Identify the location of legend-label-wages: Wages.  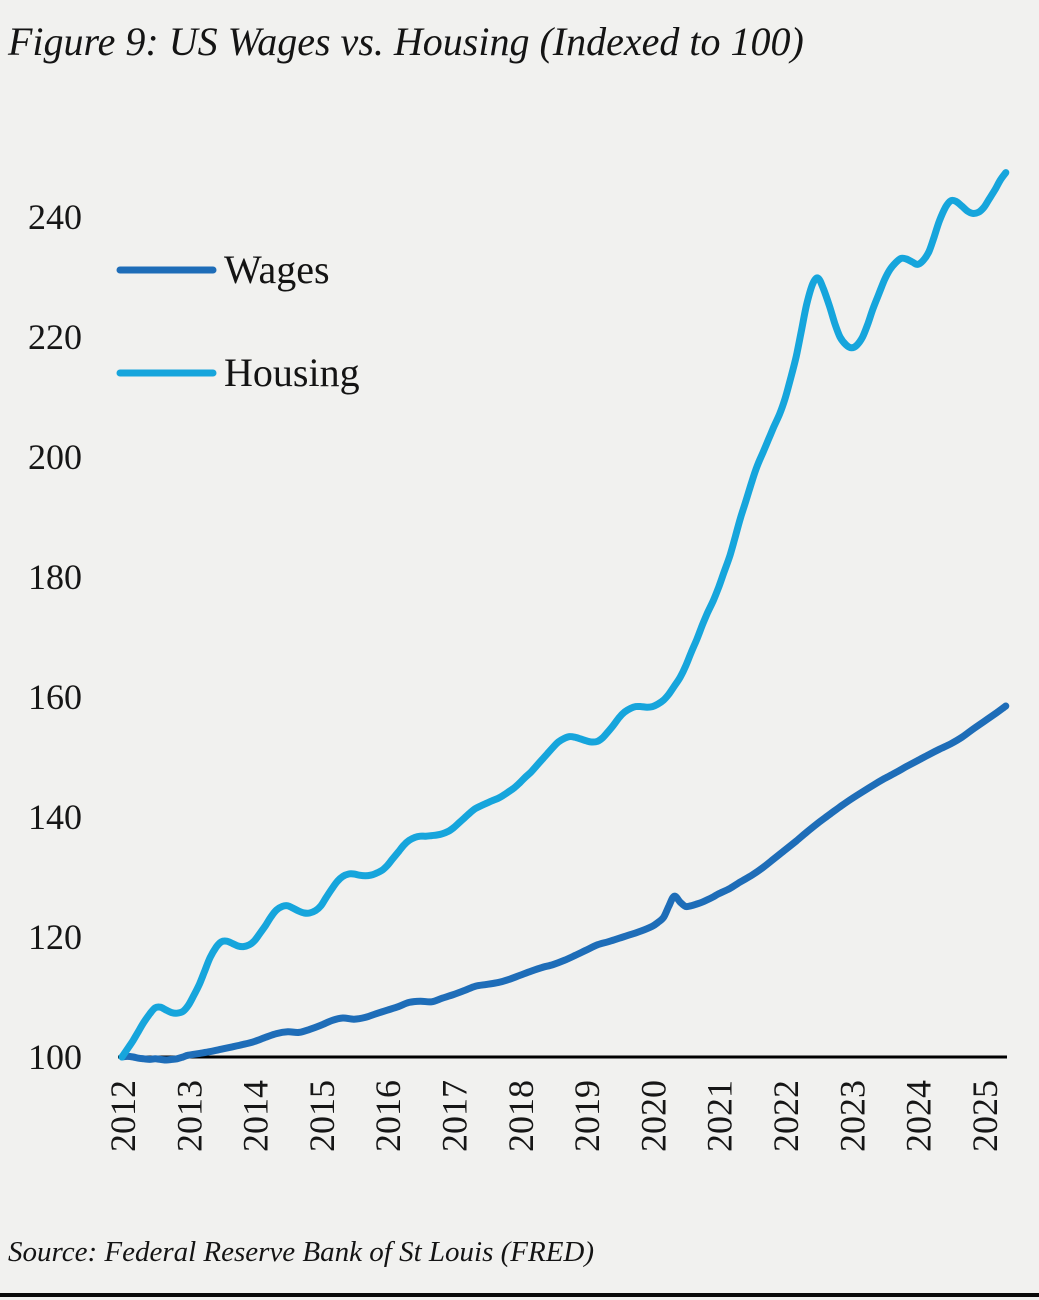
(277, 269).